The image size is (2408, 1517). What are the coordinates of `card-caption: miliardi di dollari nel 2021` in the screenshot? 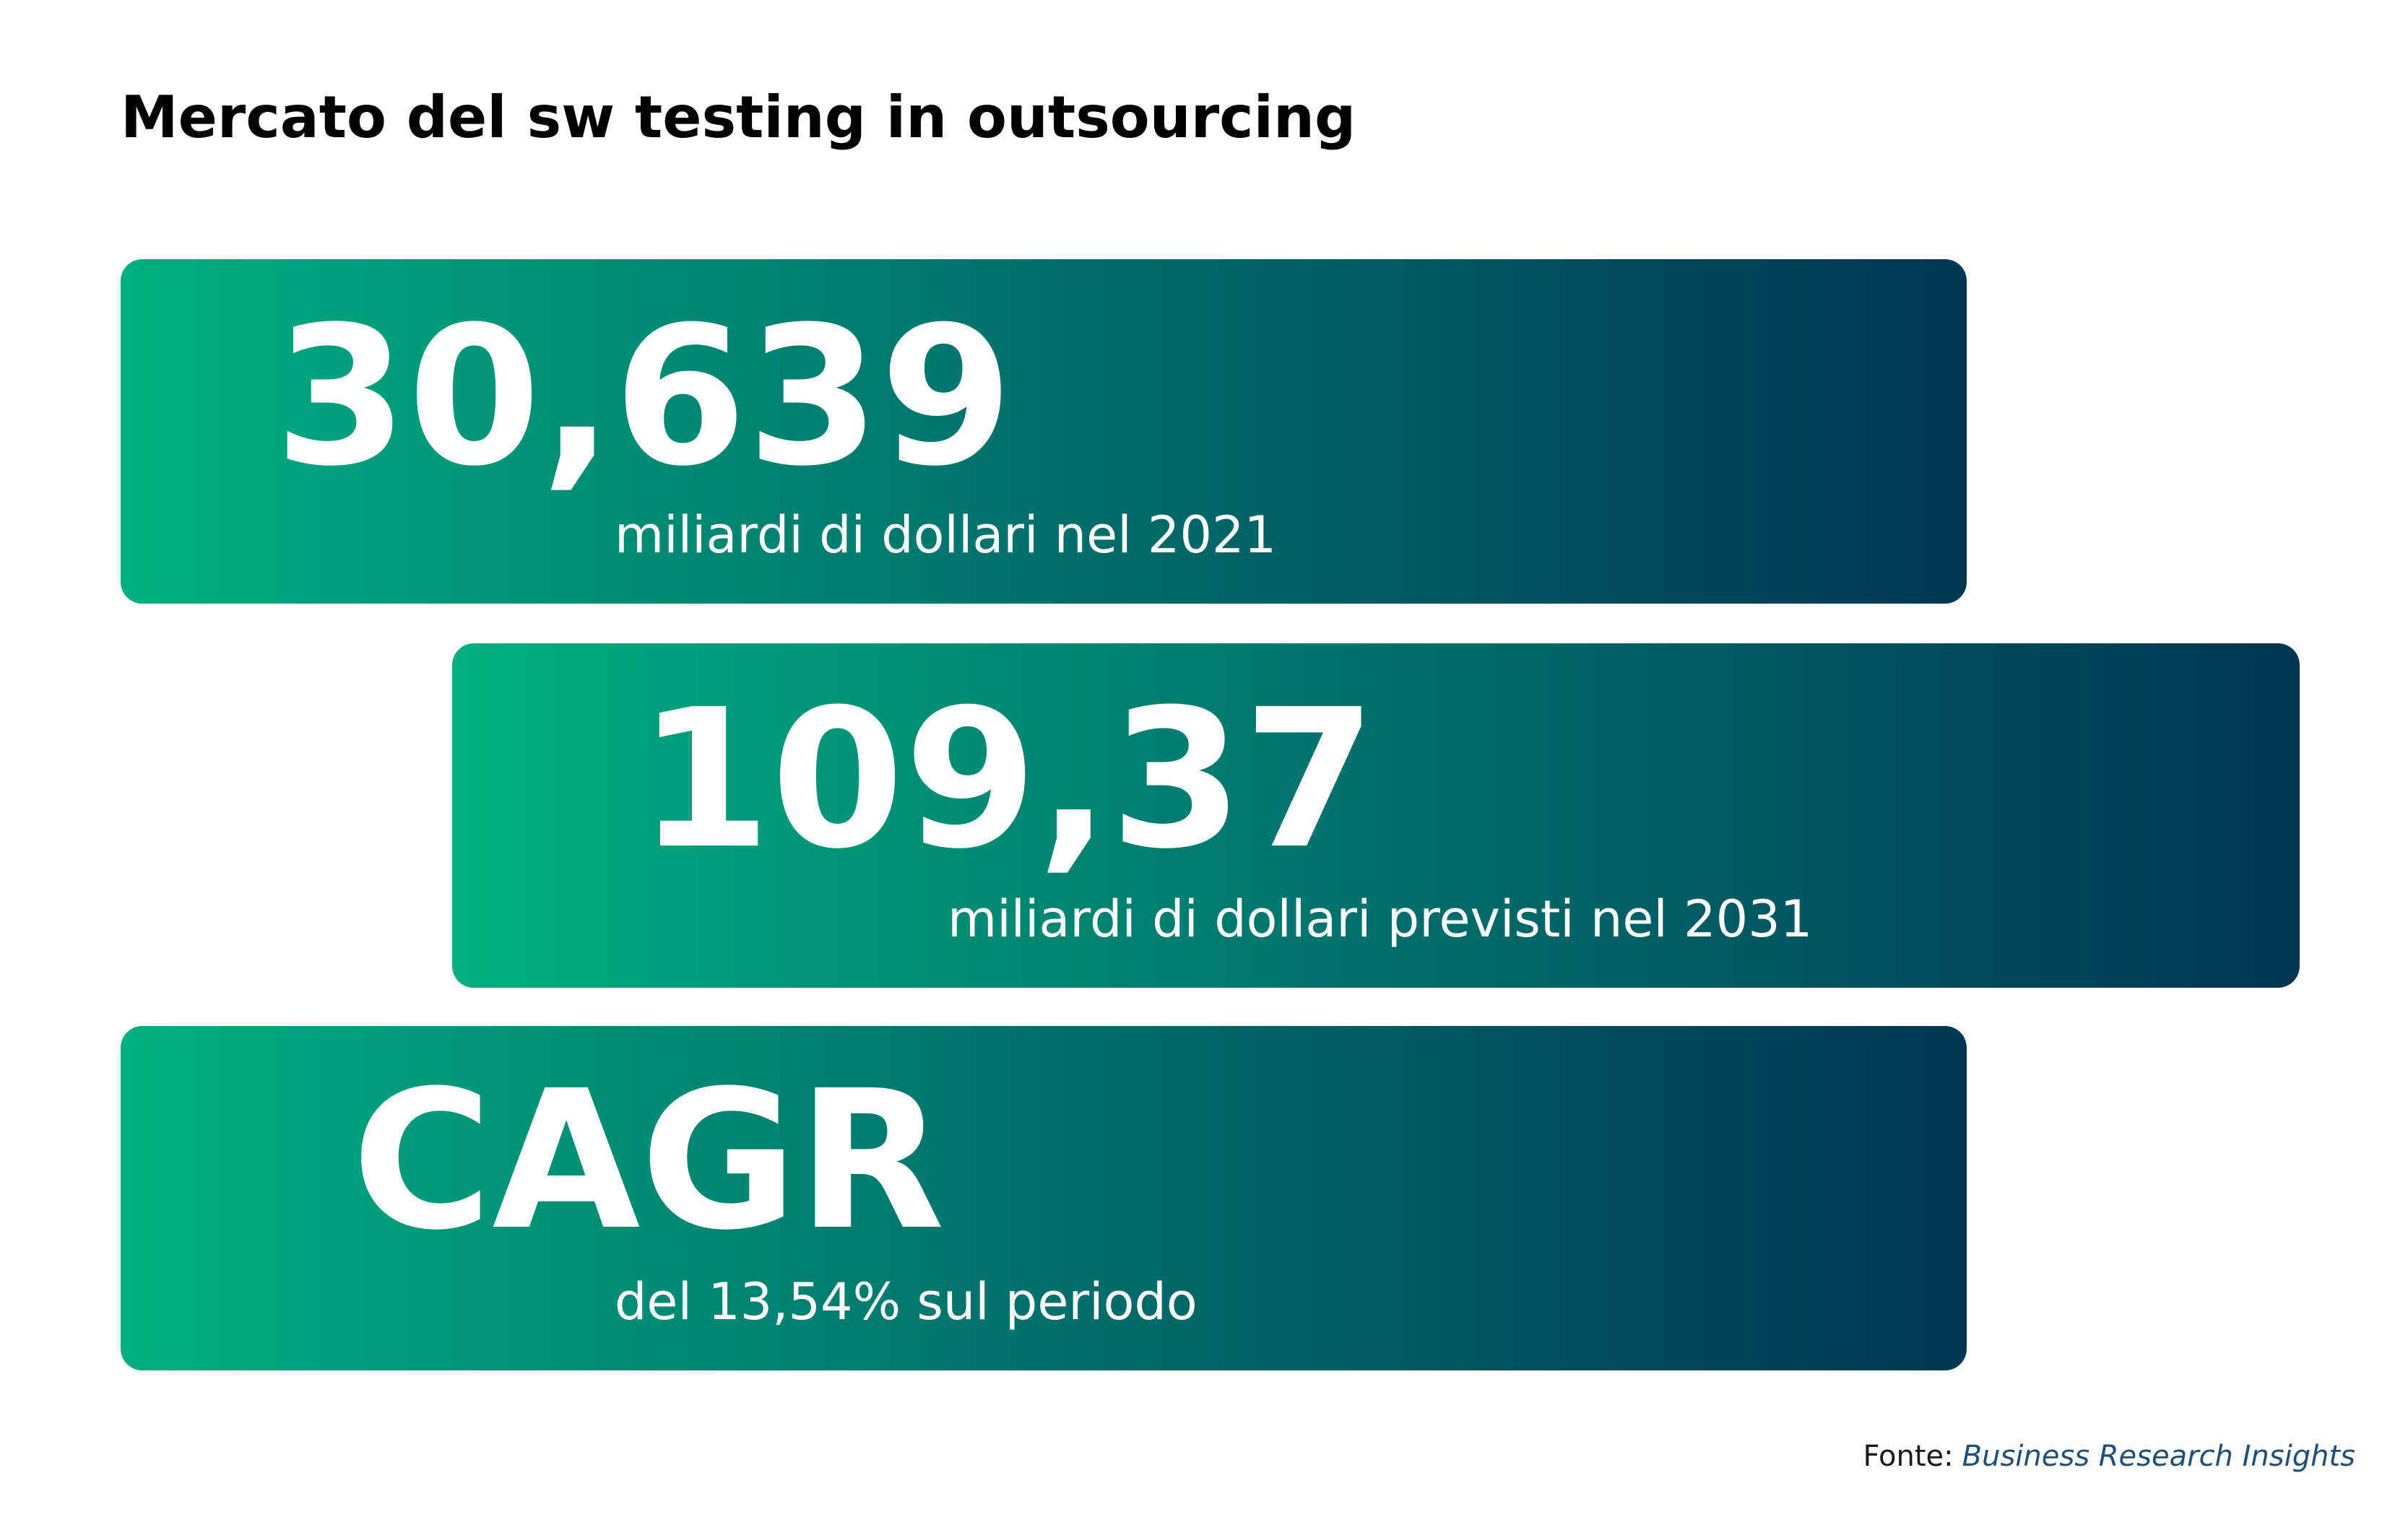 It's located at (945, 535).